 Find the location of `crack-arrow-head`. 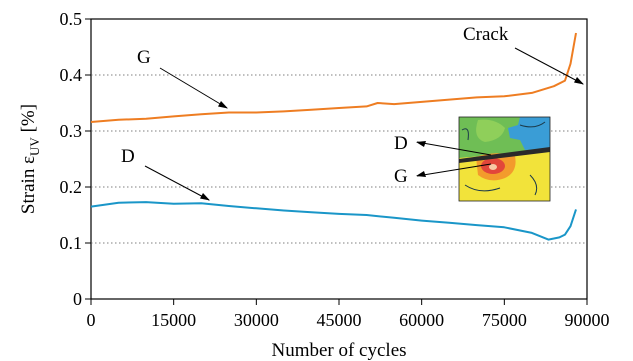

crack-arrow-head is located at coordinates (579, 81).